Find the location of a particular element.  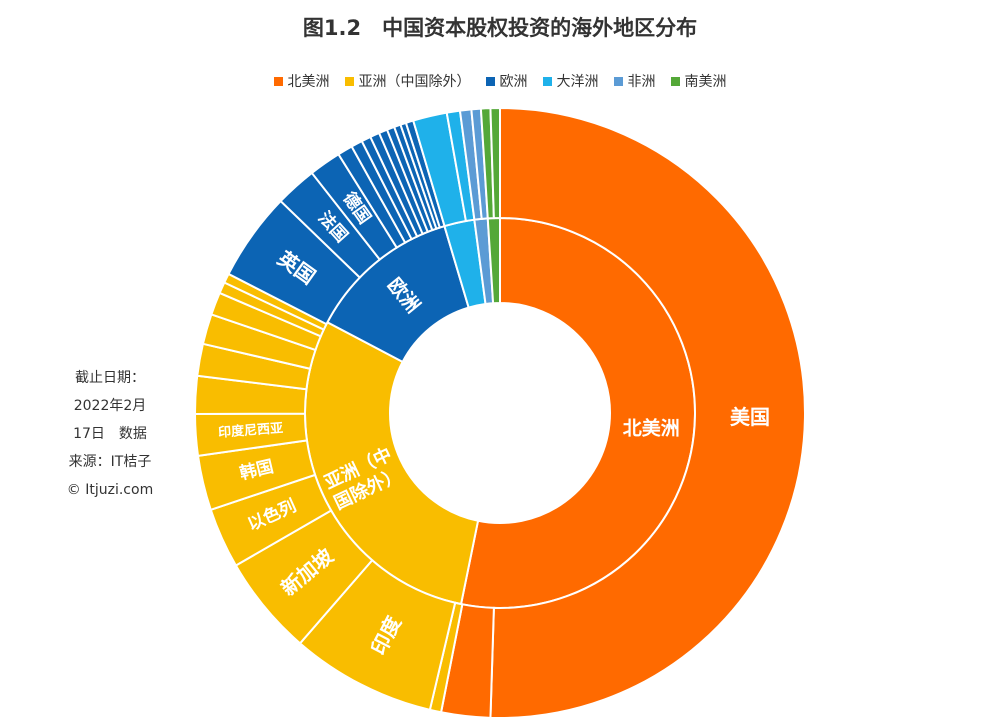

legend-item: 大洋洲 is located at coordinates (570, 81).